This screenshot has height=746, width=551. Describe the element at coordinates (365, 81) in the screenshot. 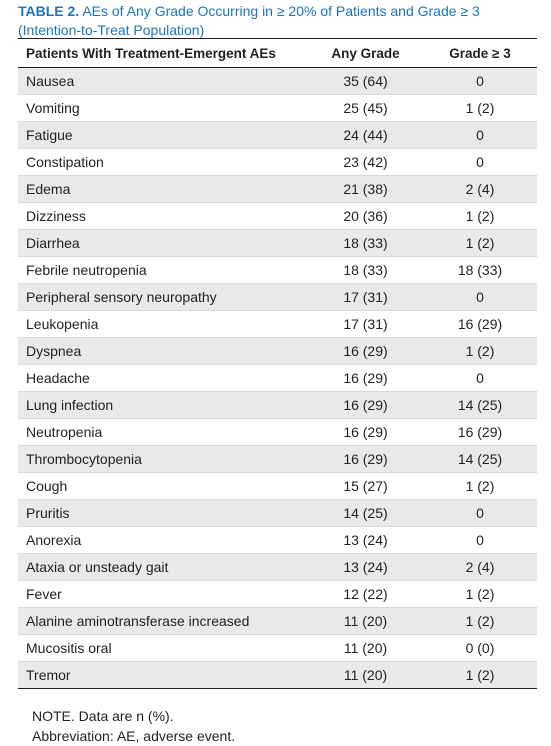

I see `any-grade-cell: 35 (64)` at that location.